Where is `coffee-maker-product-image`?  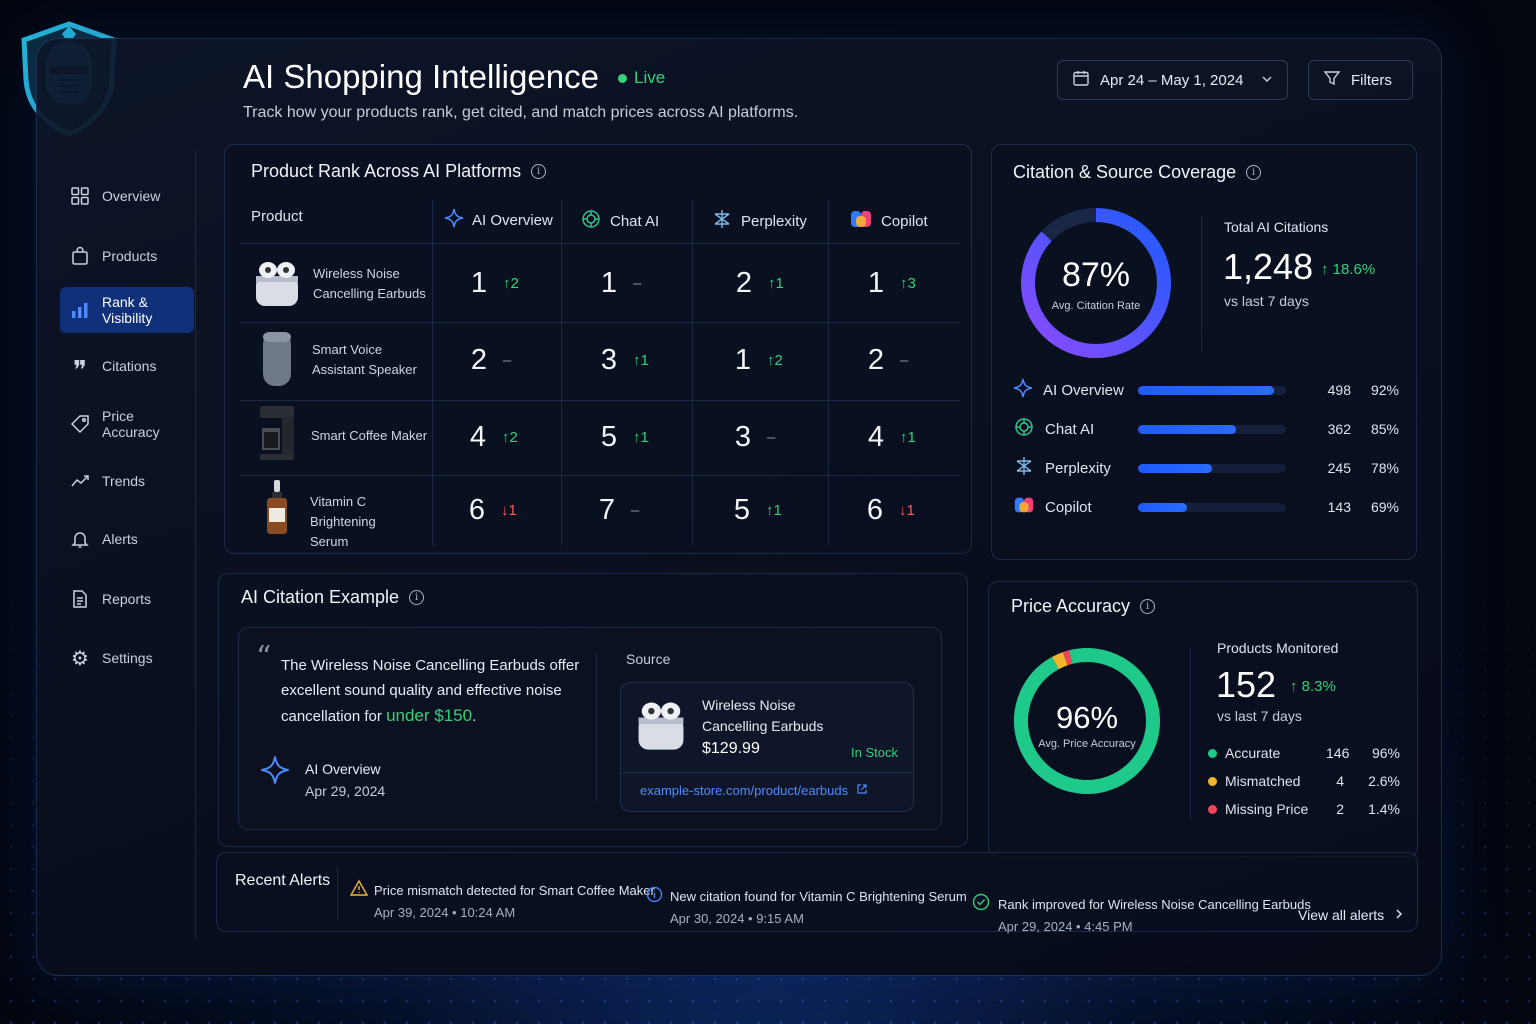 coffee-maker-product-image is located at coordinates (277, 433).